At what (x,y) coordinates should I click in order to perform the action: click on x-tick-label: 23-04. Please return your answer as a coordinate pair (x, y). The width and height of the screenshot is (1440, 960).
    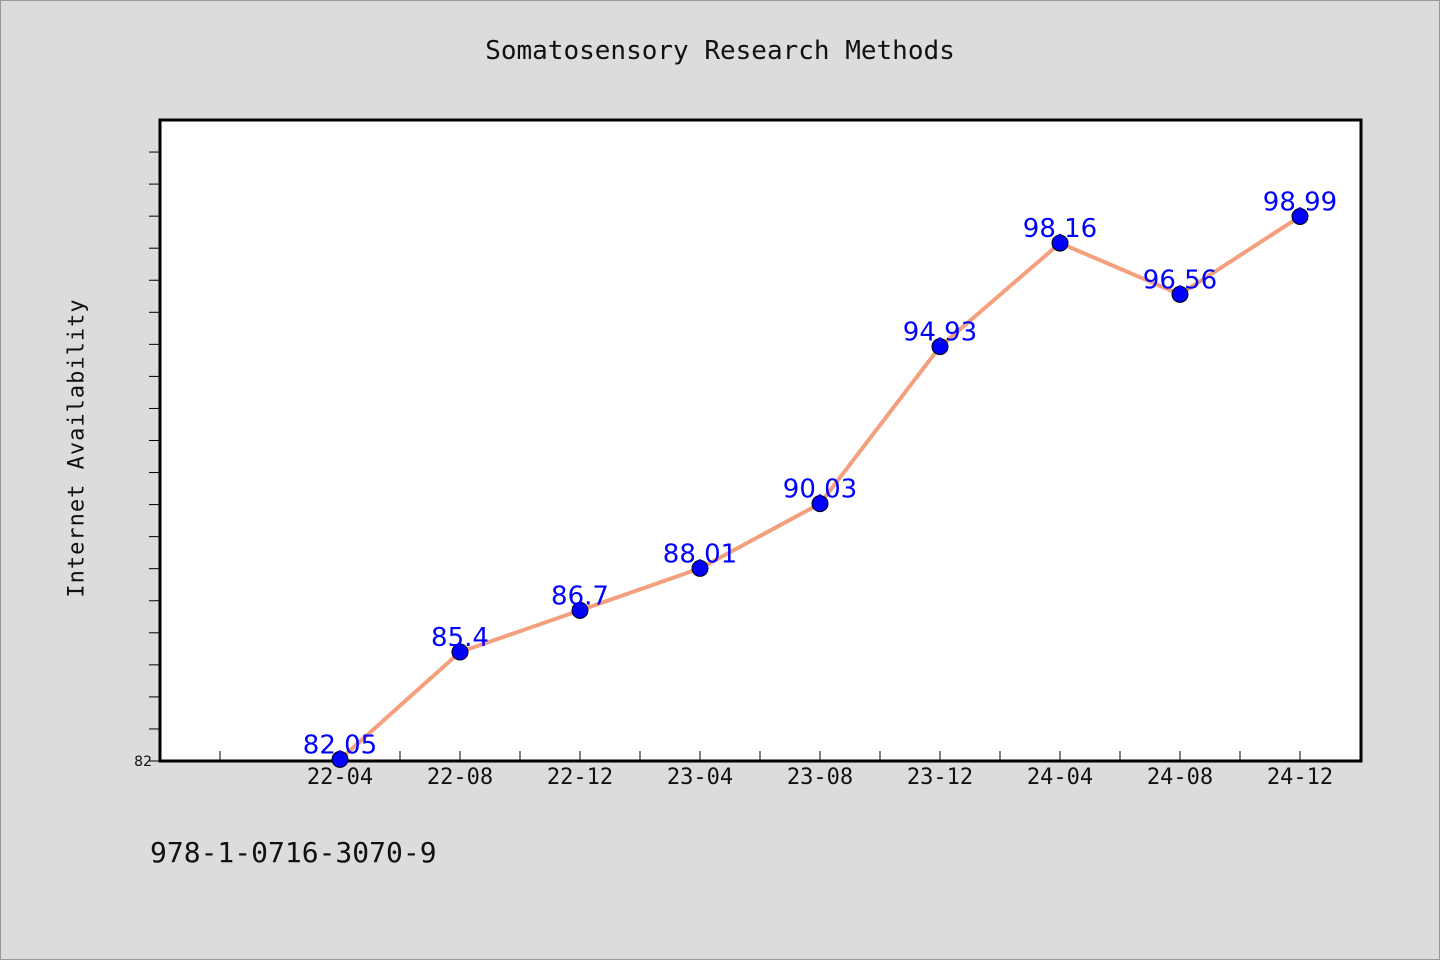
    Looking at the image, I should click on (700, 777).